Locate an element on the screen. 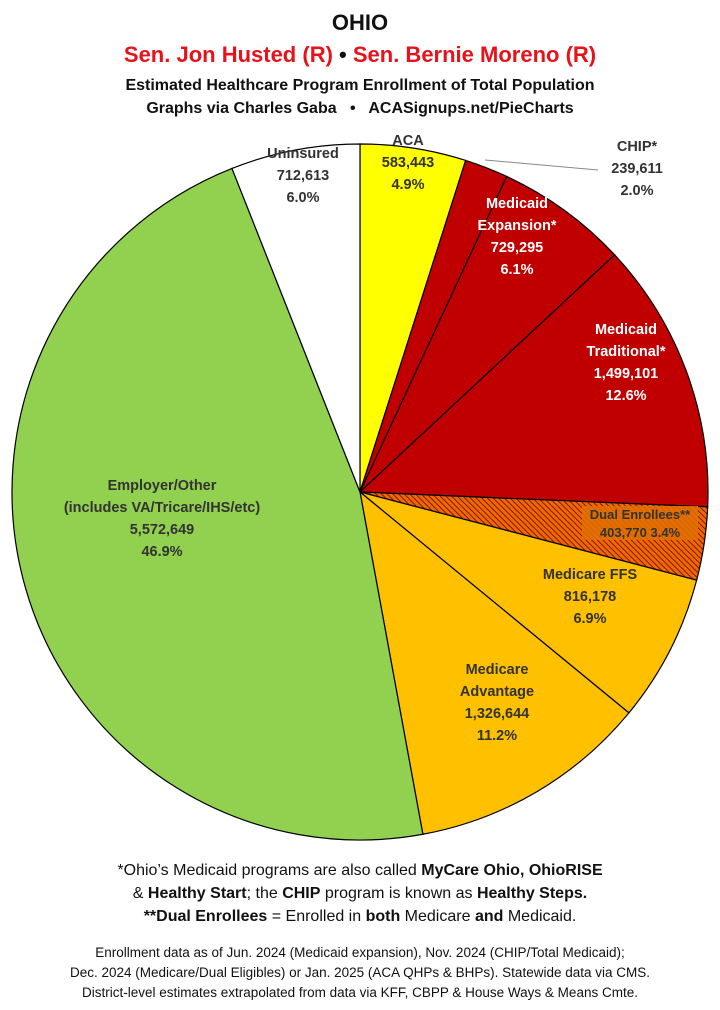 The image size is (720, 1010). label-aca: ACA 583,443 4.9% is located at coordinates (408, 163).